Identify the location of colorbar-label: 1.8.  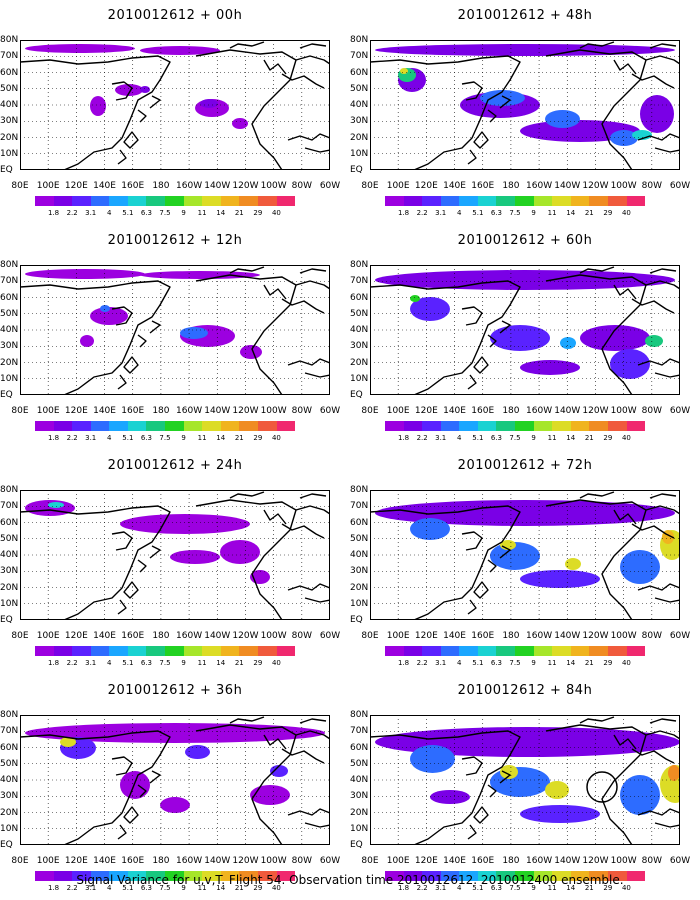
(53, 438).